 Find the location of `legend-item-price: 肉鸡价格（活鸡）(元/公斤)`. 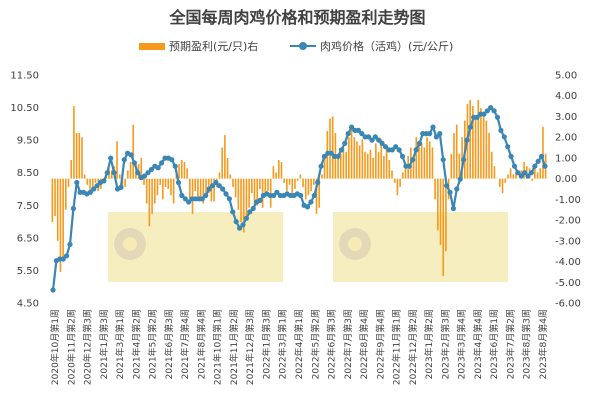

legend-item-price: 肉鸡价格（活鸡）(元/公斤) is located at coordinates (371, 46).